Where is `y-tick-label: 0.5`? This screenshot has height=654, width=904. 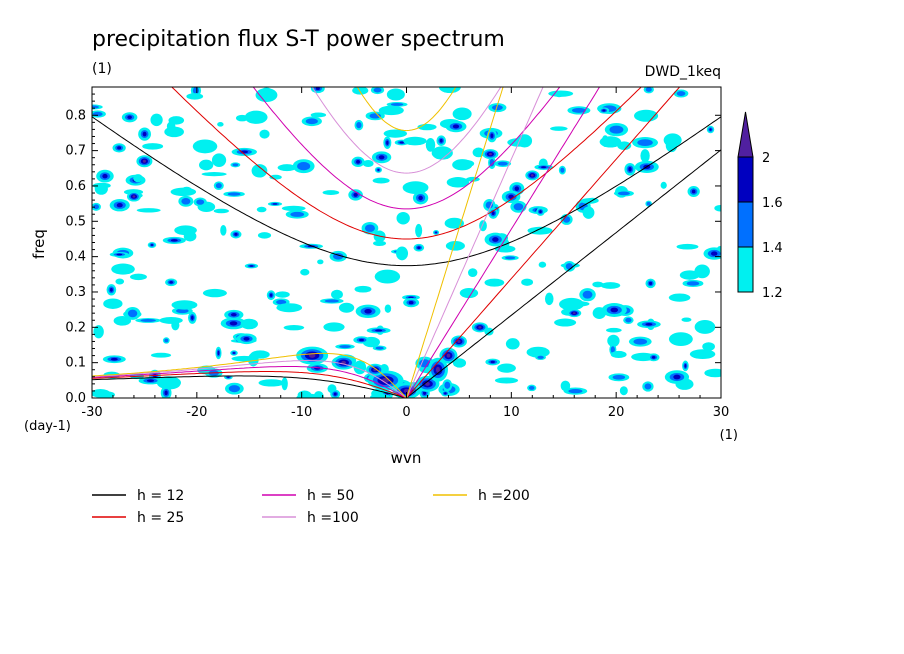 y-tick-label: 0.5 is located at coordinates (75, 221).